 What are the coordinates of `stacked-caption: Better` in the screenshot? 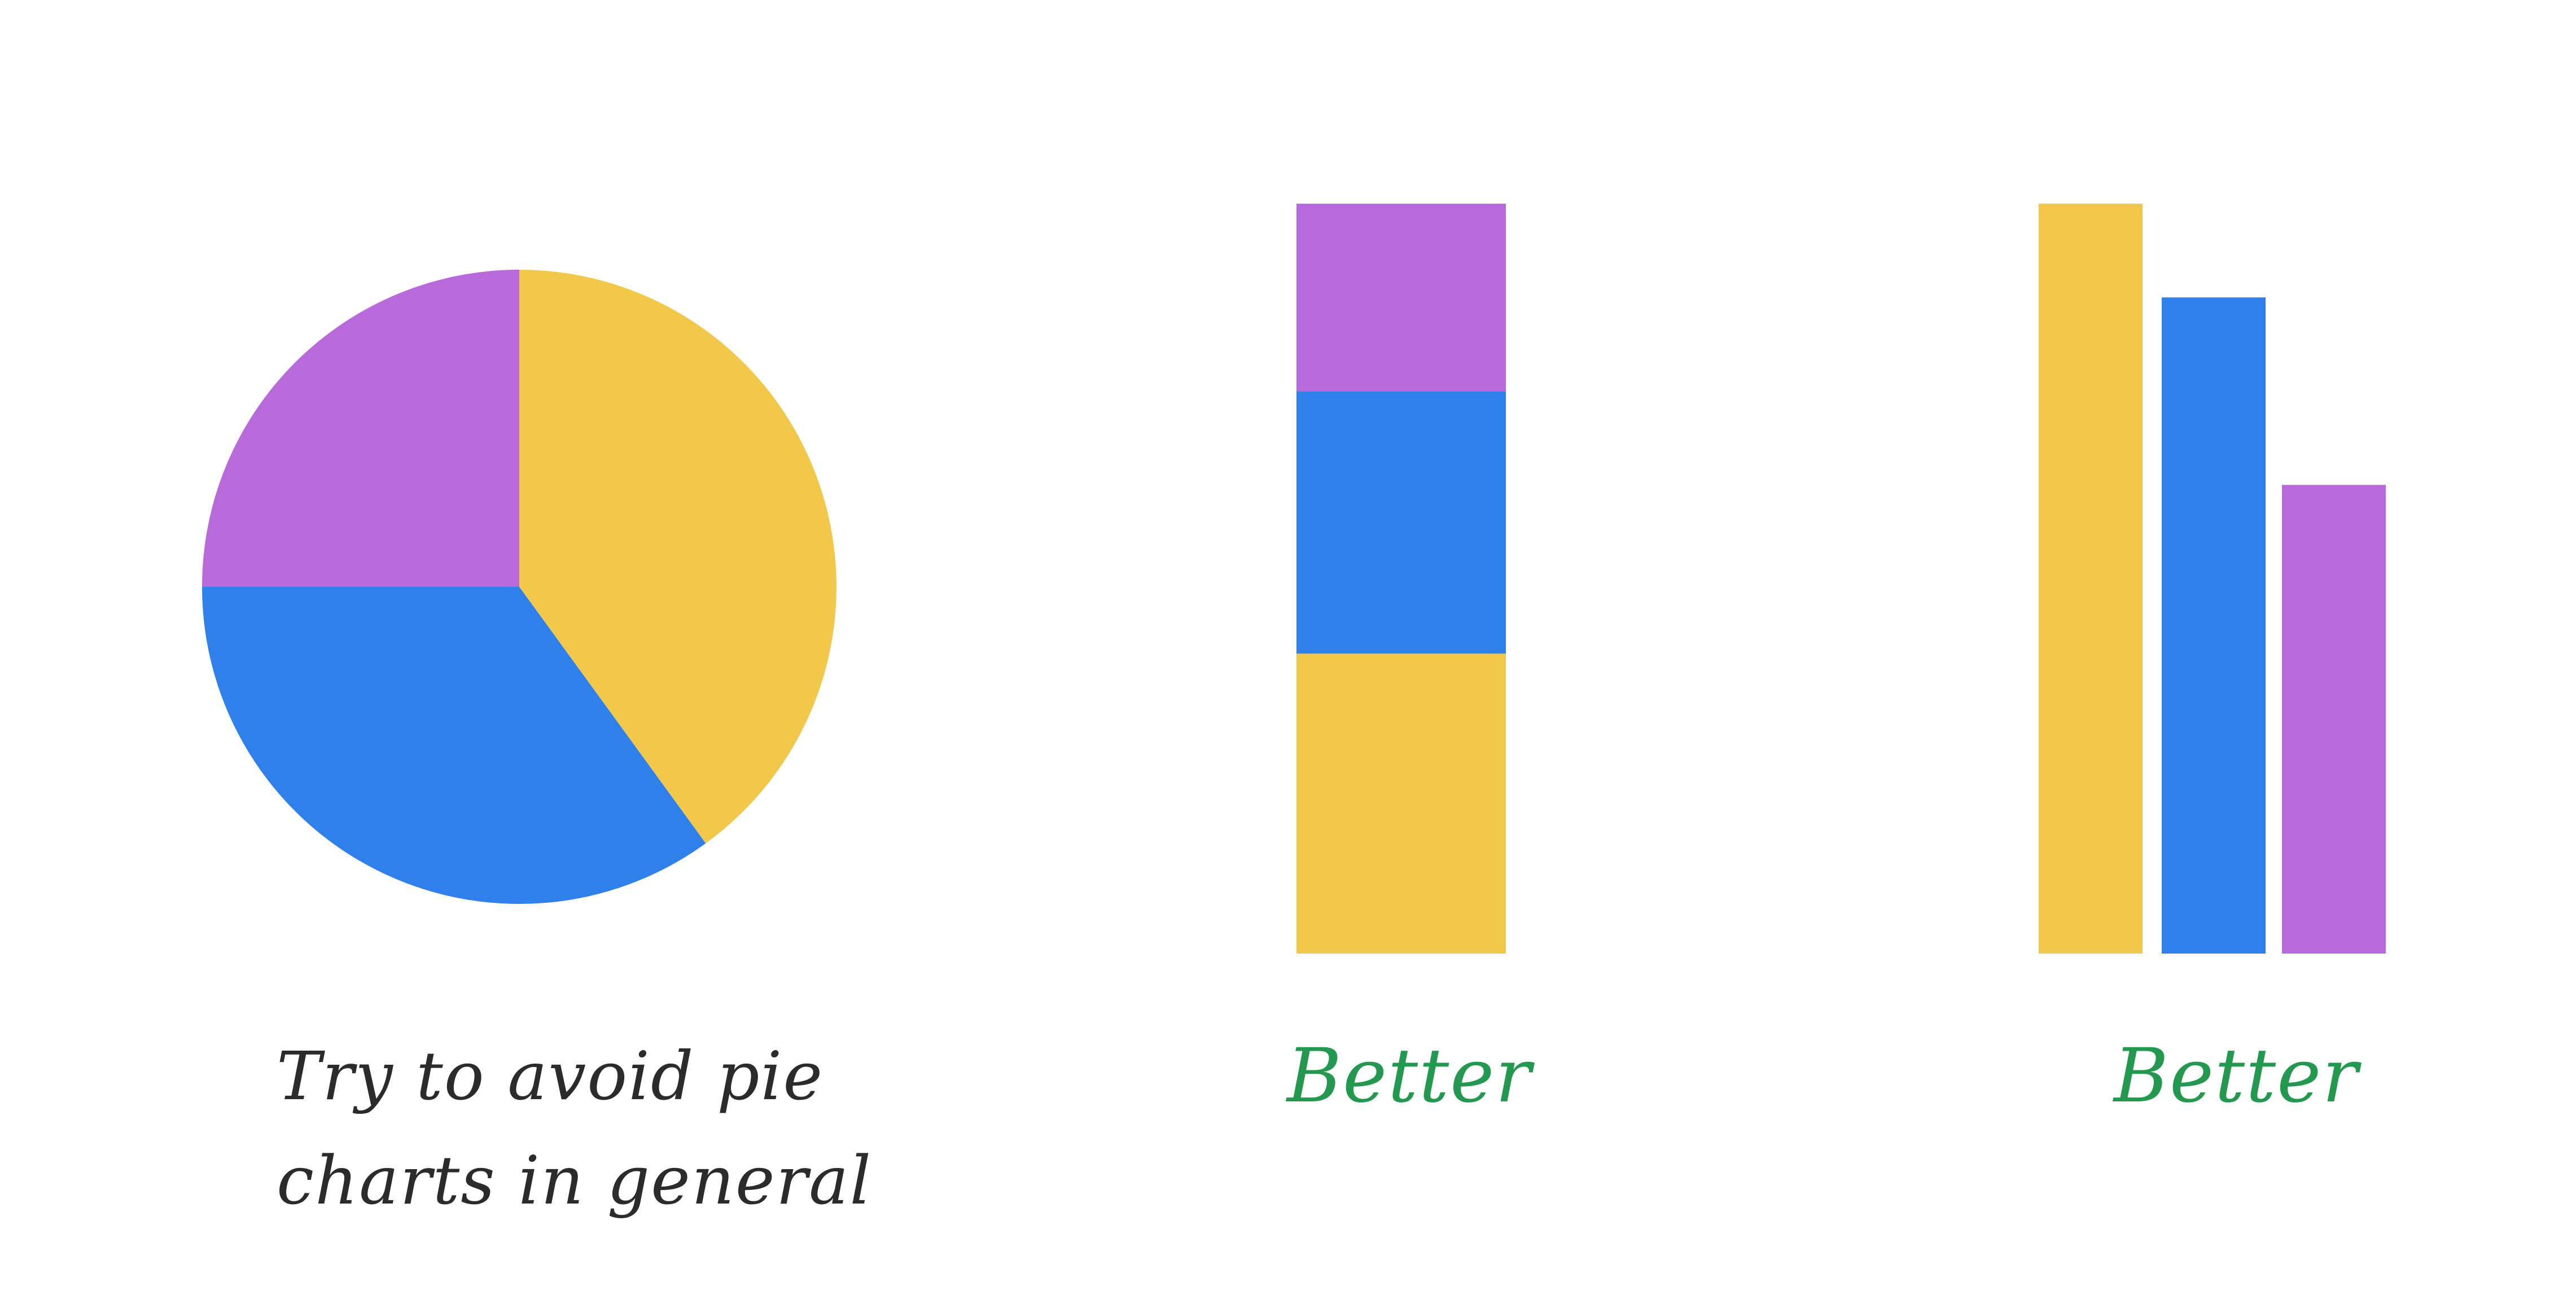 It's located at (1409, 1076).